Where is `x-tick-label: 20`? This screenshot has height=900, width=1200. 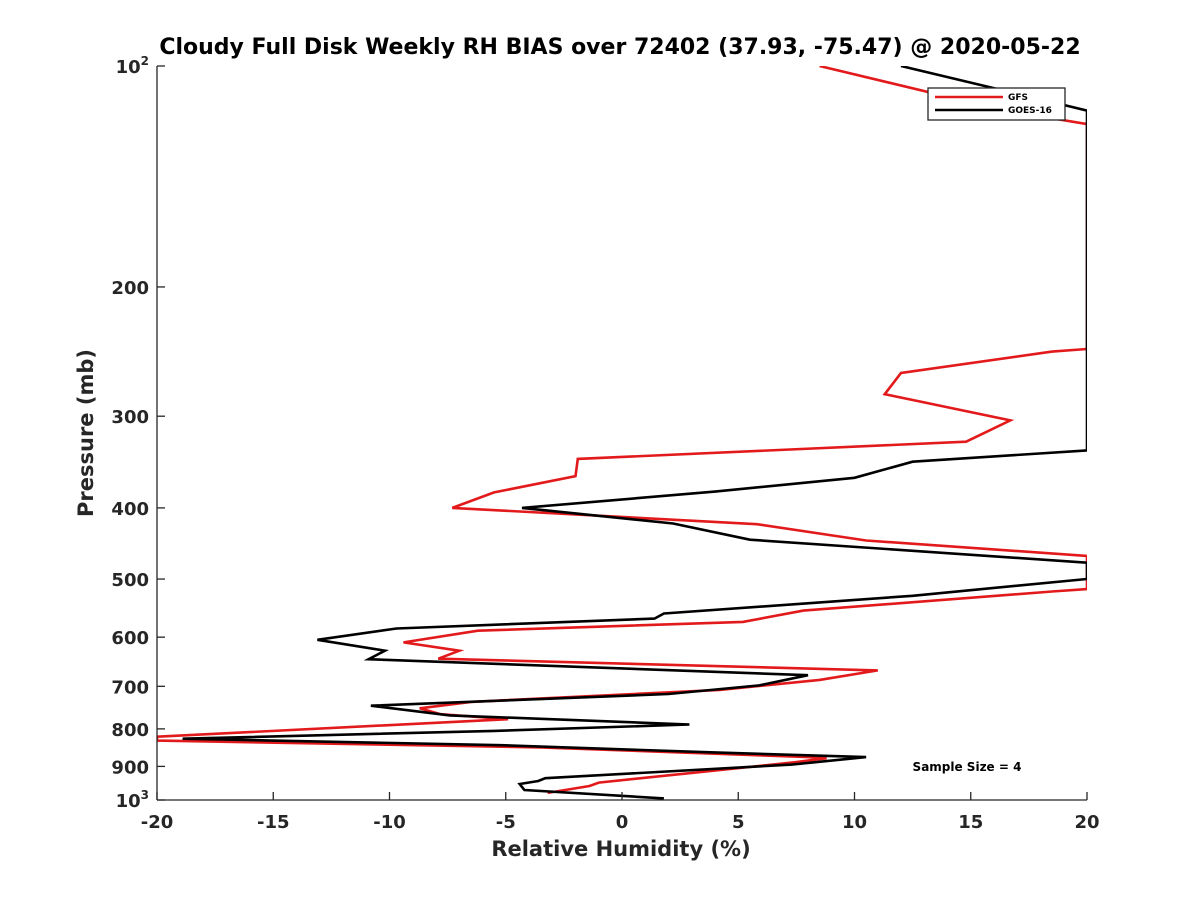
x-tick-label: 20 is located at coordinates (1086, 822).